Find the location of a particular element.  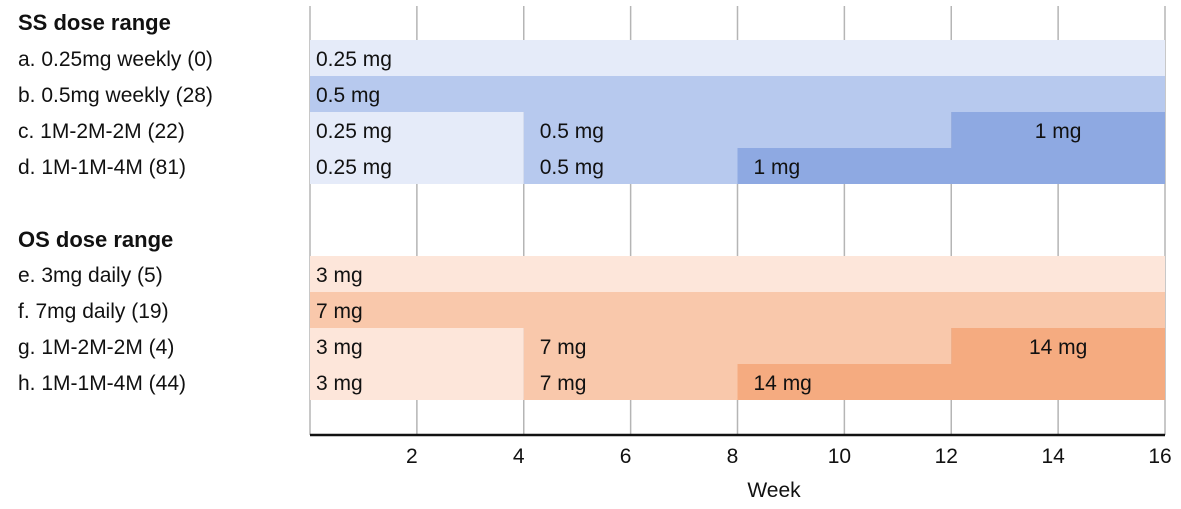

group-title-1: OS dose range is located at coordinates (95, 239).